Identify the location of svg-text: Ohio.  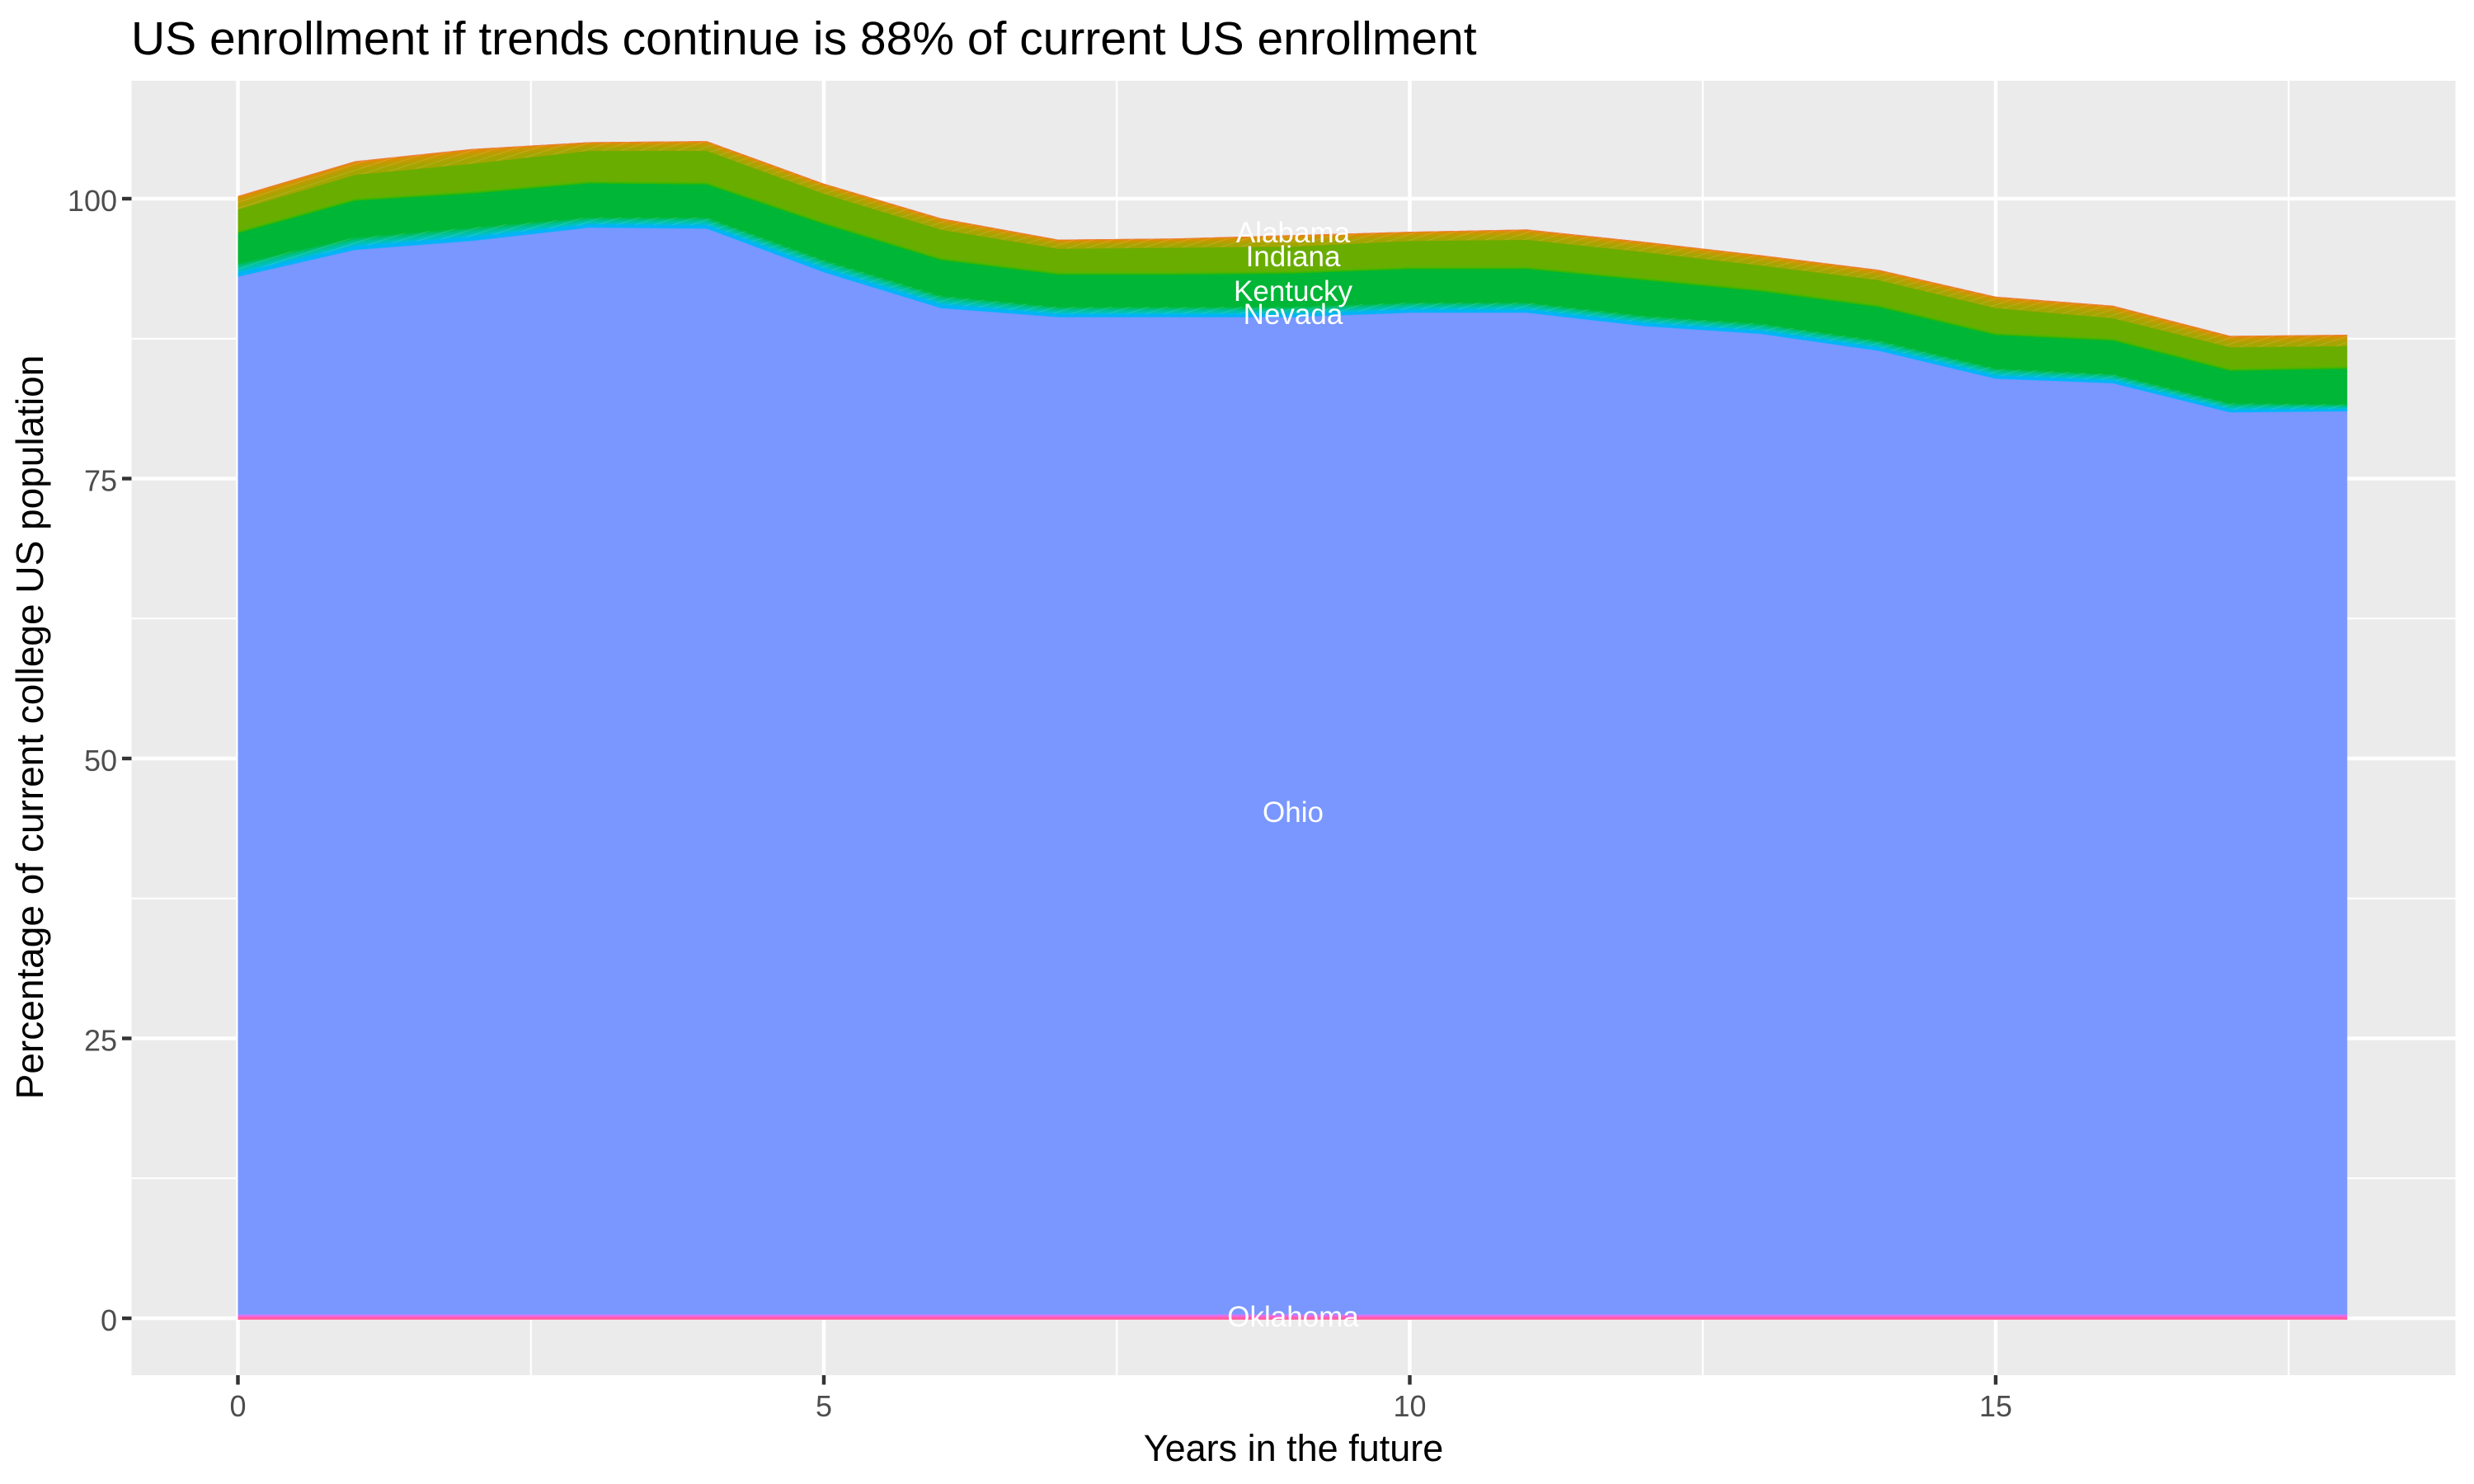
(1293, 812).